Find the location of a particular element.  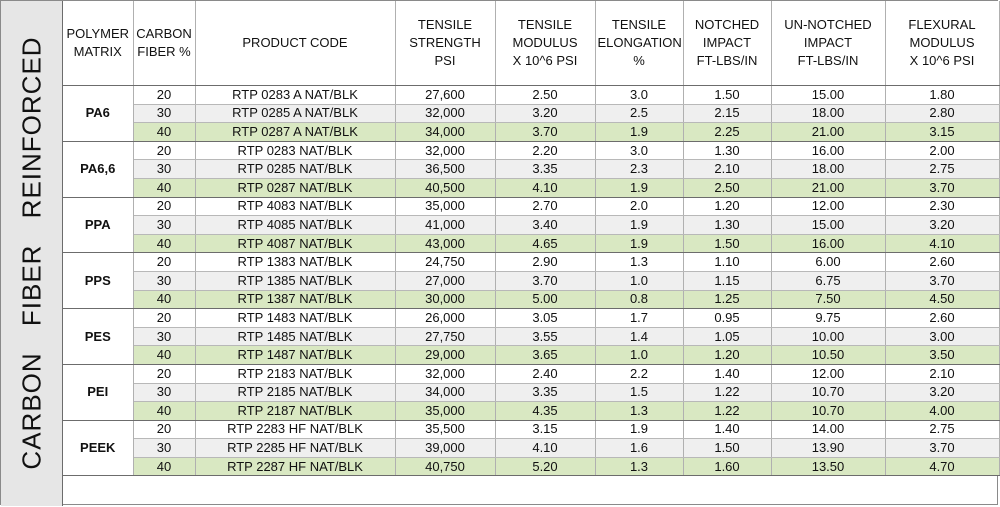

tensile-modulus-cell: 3.15 is located at coordinates (545, 430).